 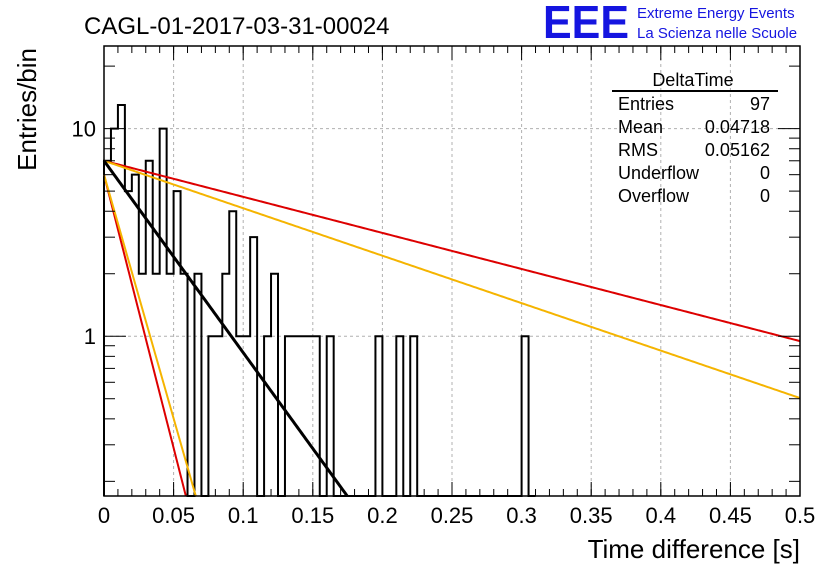 I want to click on x-tick-label: 0.35, so click(x=591, y=515).